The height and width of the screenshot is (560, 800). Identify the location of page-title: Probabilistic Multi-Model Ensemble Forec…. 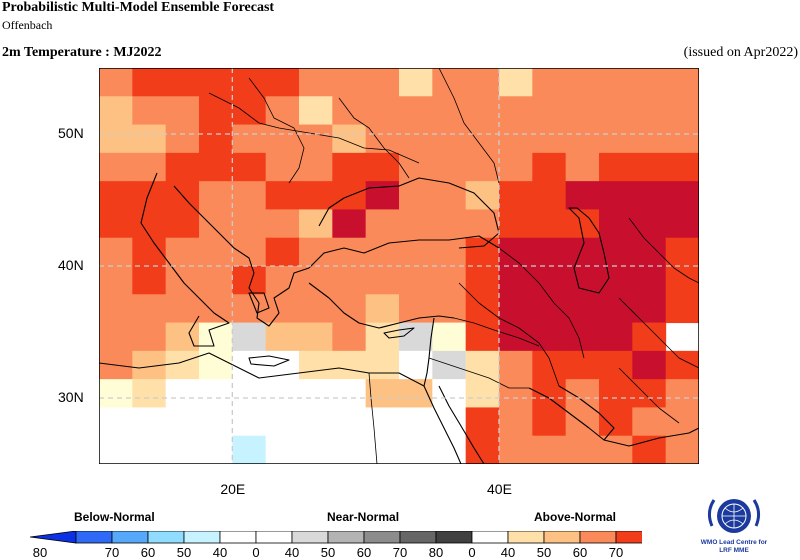
(138, 7).